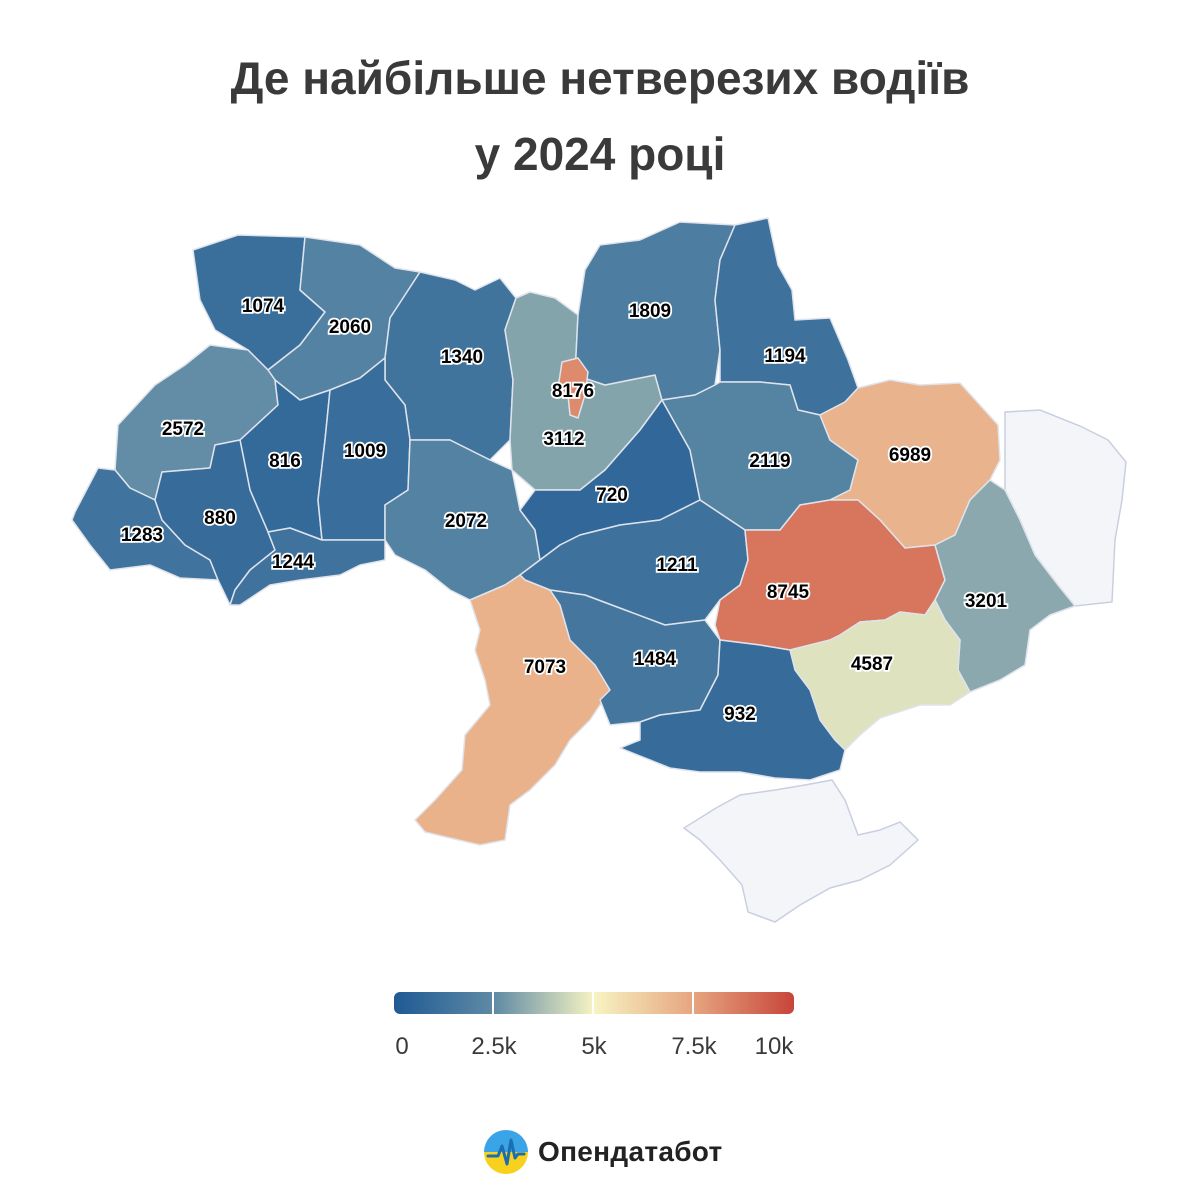 The width and height of the screenshot is (1200, 1200). I want to click on region-value-label-zakarpattia: 1283, so click(142, 535).